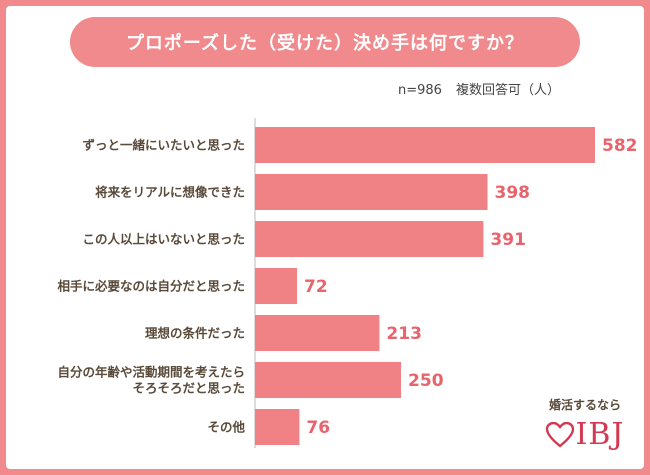 The width and height of the screenshot is (650, 475). I want to click on sample-size: n=986, so click(420, 90).